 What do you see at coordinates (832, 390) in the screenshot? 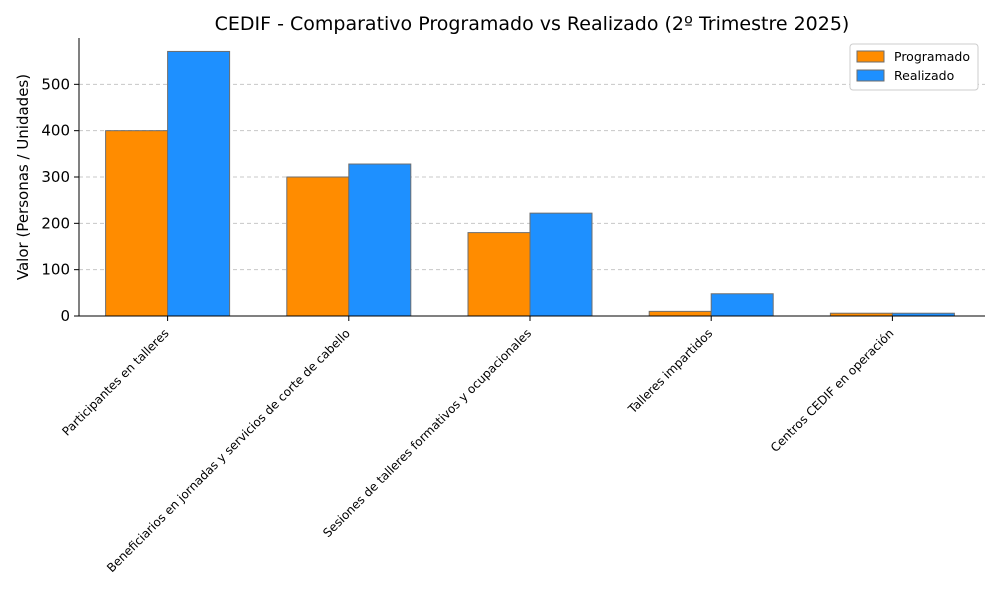
I see `x-tick-label: Centros CEDIF en operación` at bounding box center [832, 390].